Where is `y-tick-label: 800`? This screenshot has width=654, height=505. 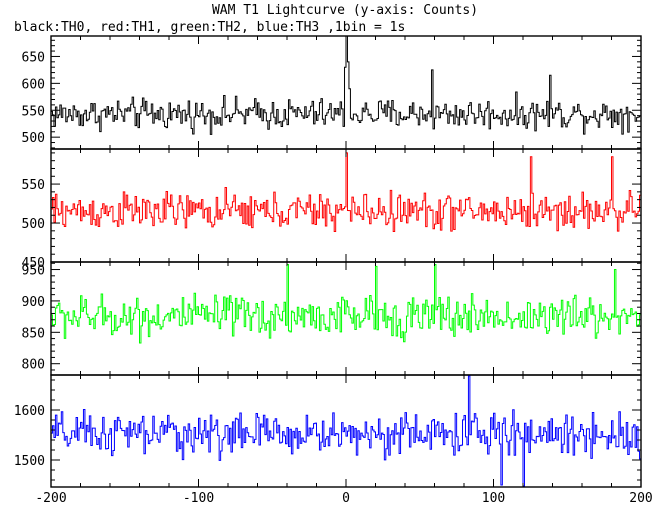 y-tick-label: 800 is located at coordinates (33, 365).